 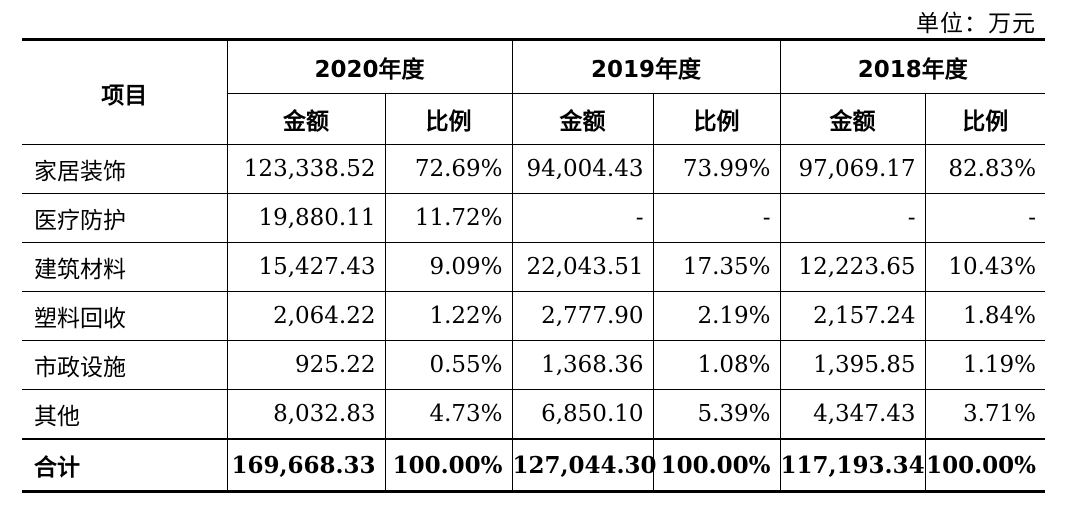 What do you see at coordinates (369, 66) in the screenshot?
I see `year-header: 2020年度` at bounding box center [369, 66].